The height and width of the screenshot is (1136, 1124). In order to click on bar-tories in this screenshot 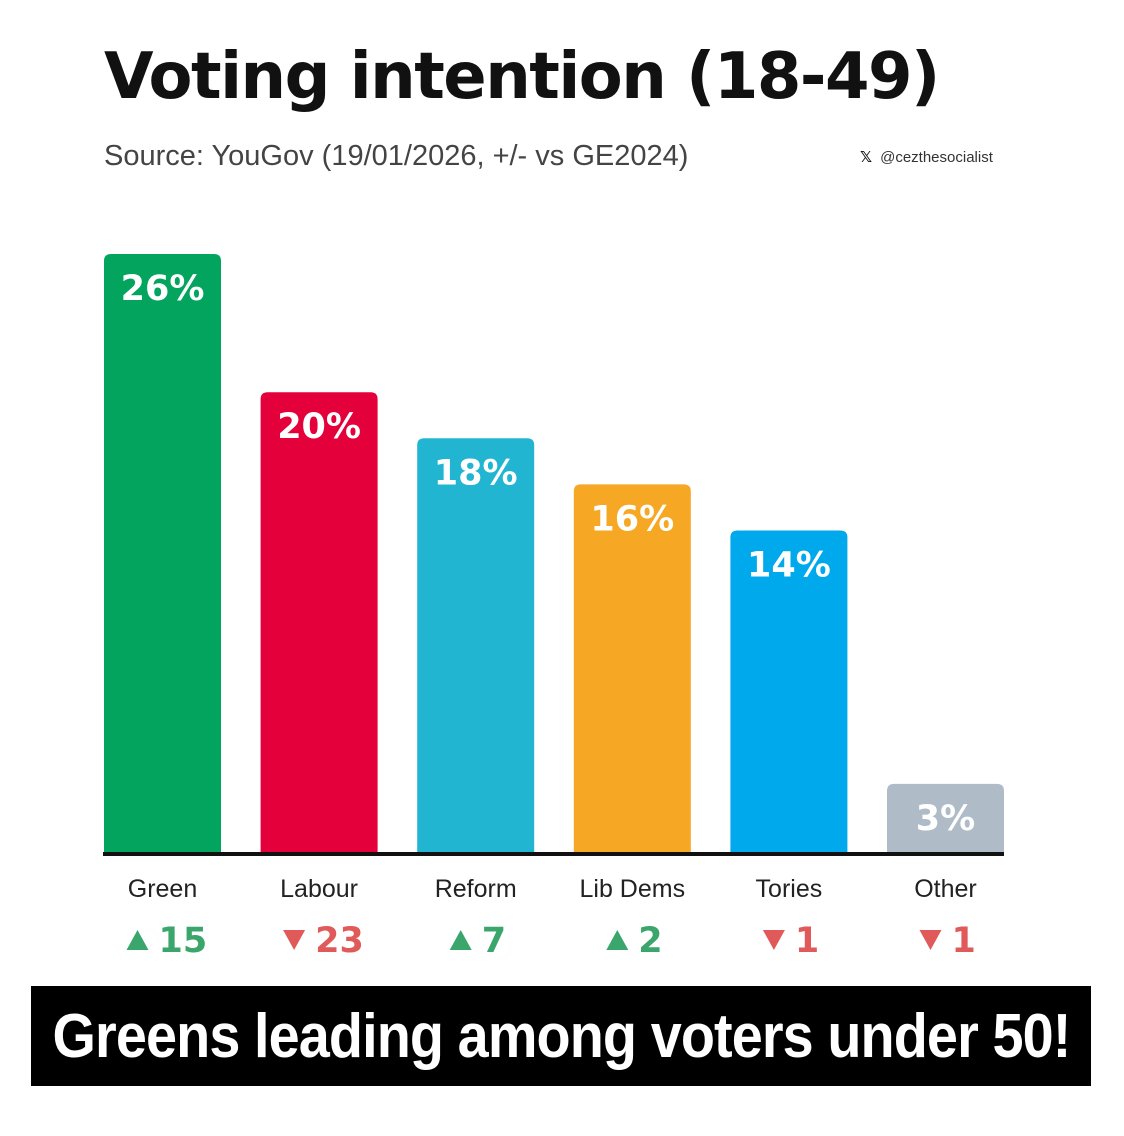, I will do `click(789, 691)`.